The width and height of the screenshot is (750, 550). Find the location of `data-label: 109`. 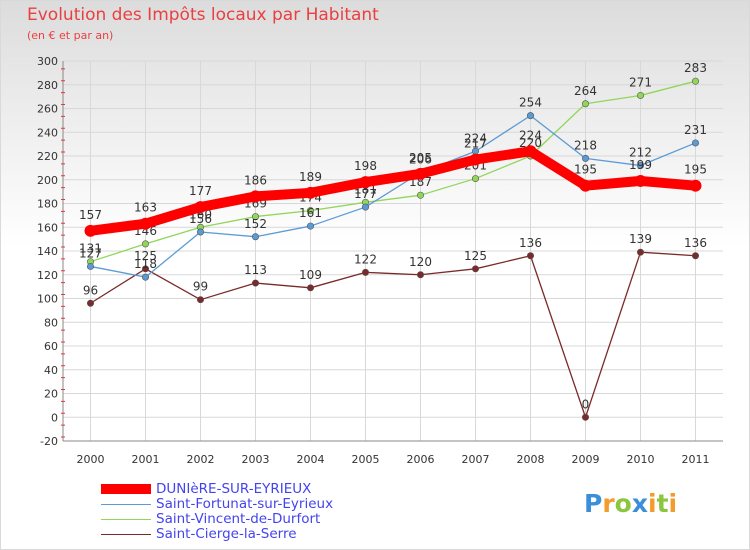

data-label: 109 is located at coordinates (310, 275).